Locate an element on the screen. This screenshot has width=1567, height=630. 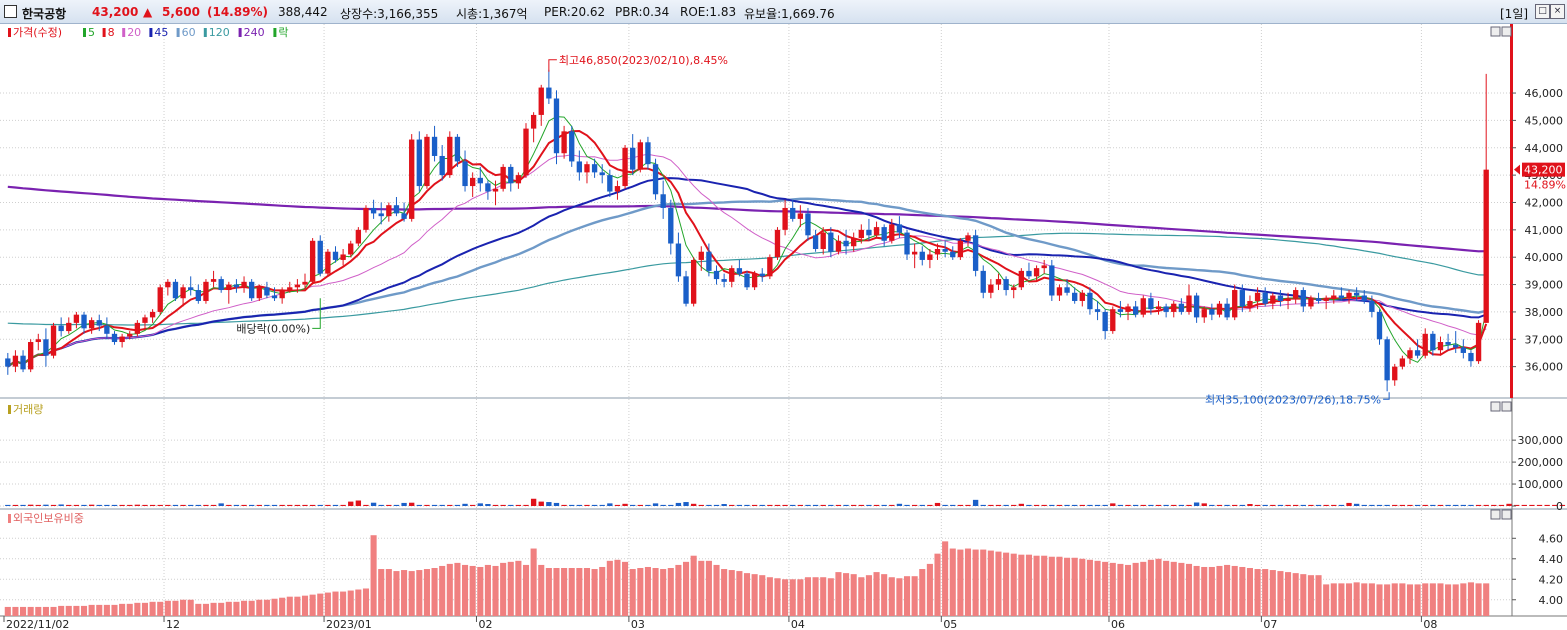
legend-item-0: 가격(수정) is located at coordinates (37, 32).